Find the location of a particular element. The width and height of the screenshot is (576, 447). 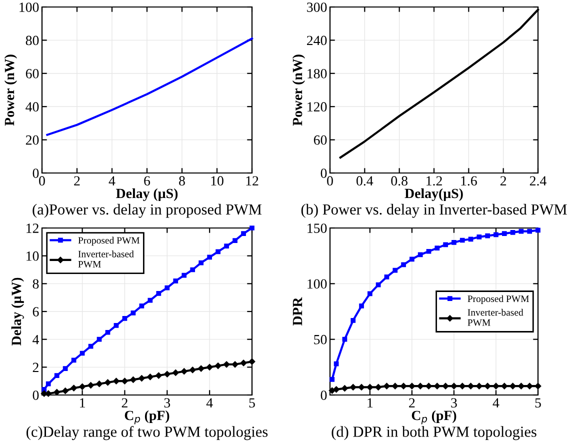

y-tick-label: 180 is located at coordinates (317, 73).